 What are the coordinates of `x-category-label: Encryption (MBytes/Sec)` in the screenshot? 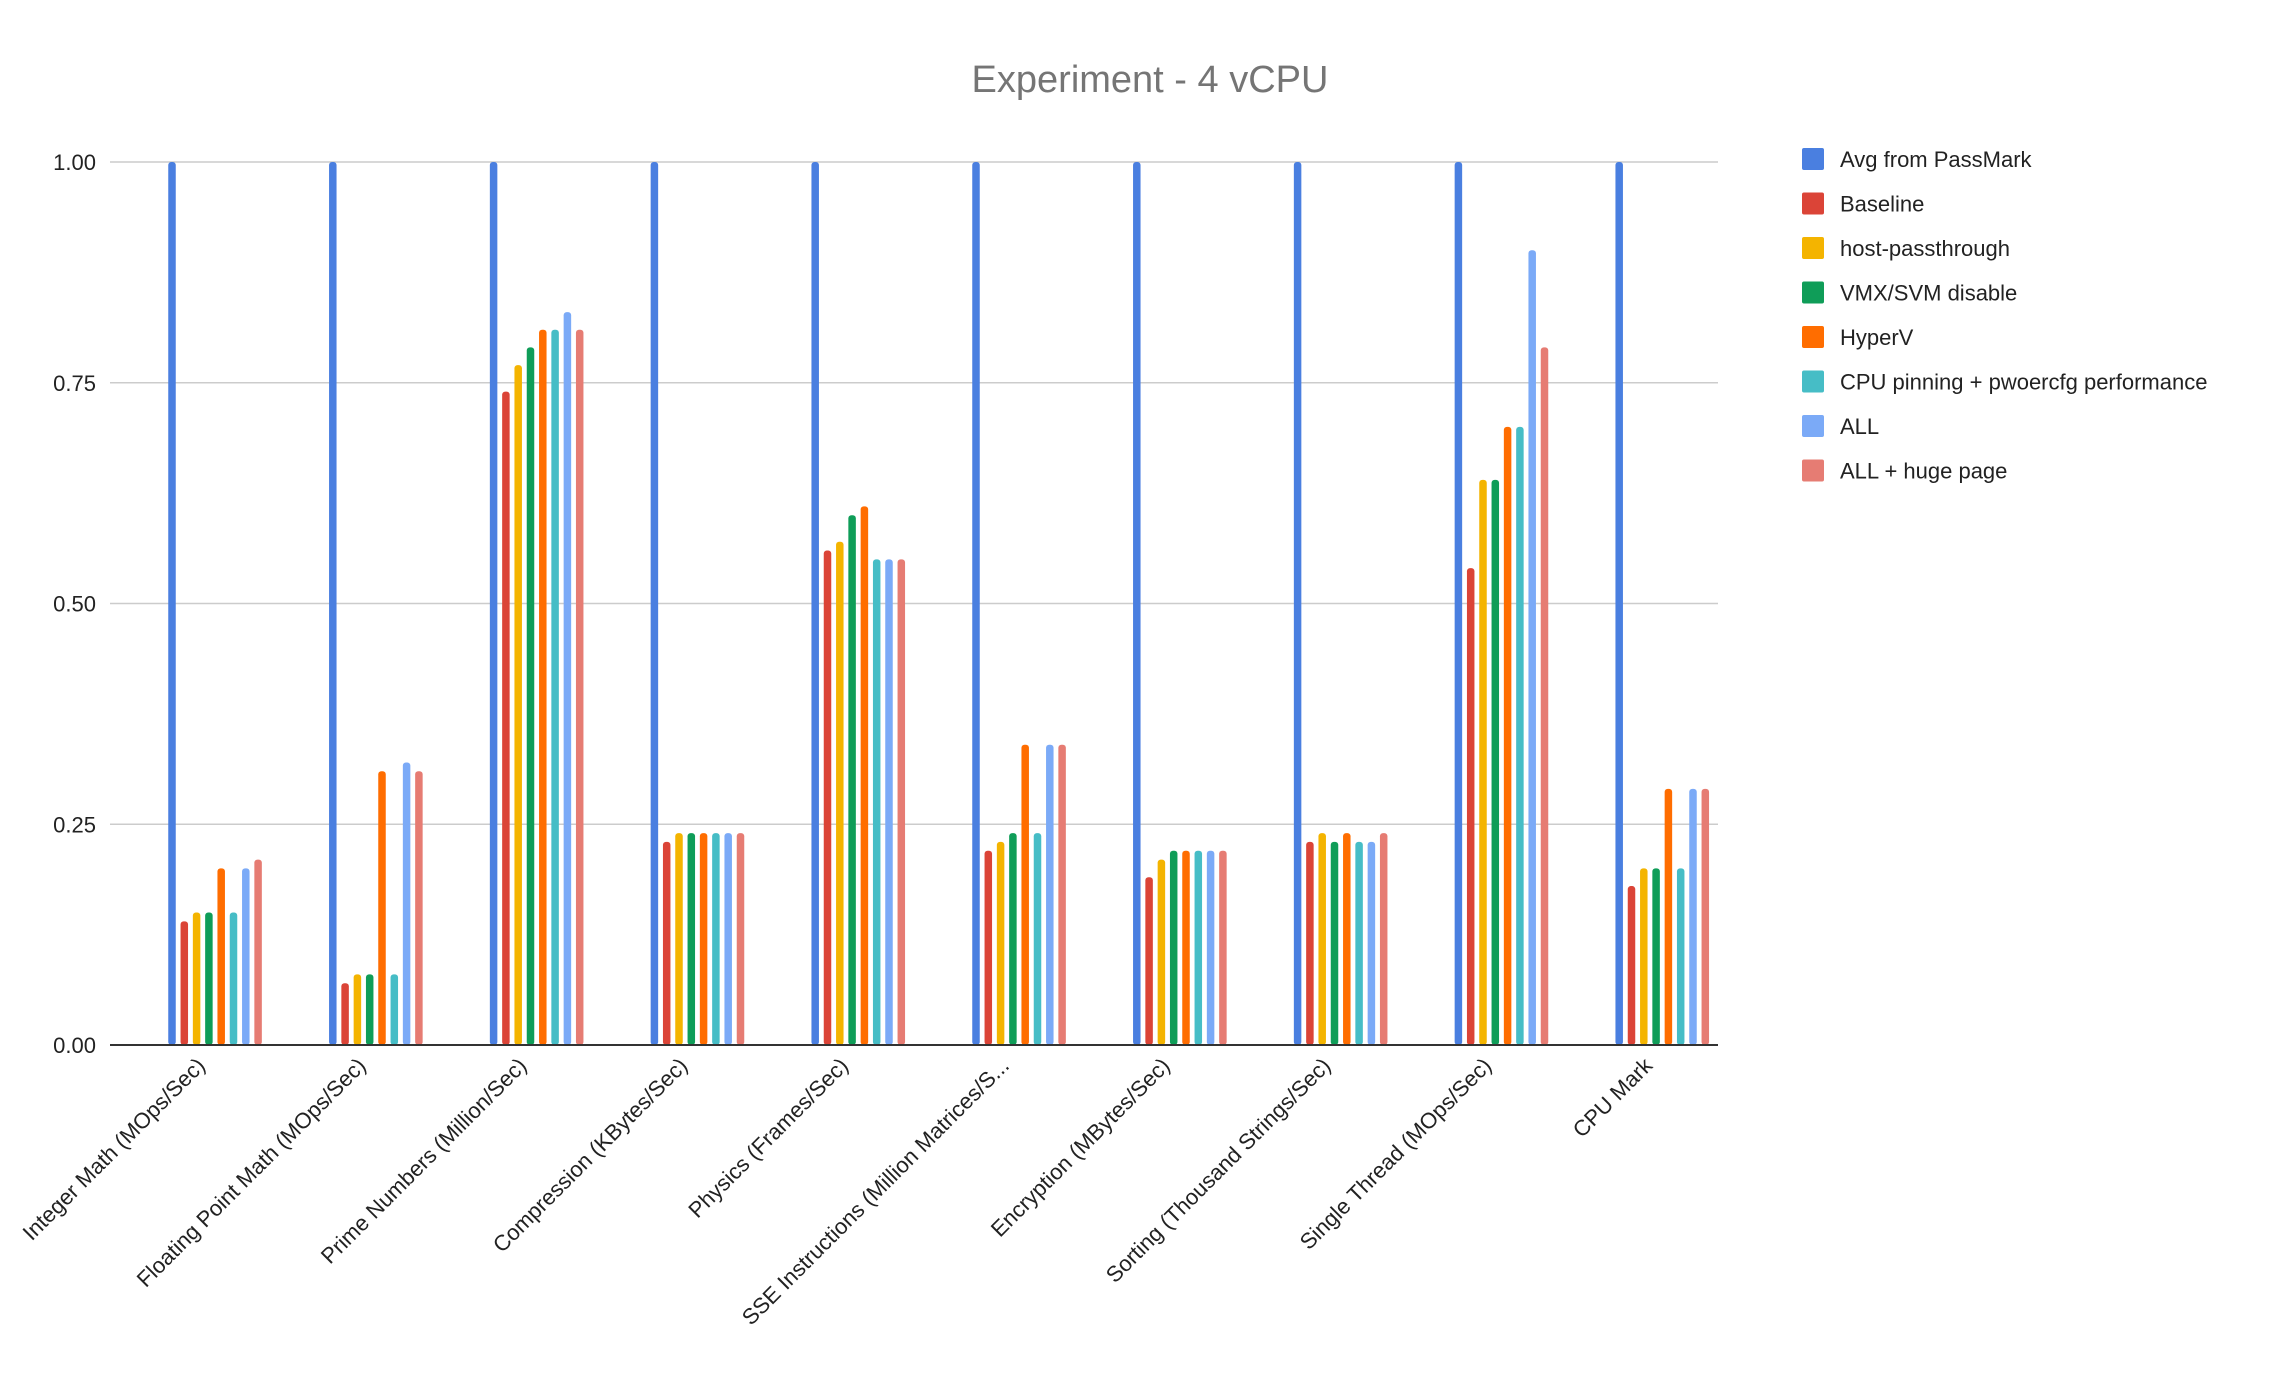 It's located at (1080, 1147).